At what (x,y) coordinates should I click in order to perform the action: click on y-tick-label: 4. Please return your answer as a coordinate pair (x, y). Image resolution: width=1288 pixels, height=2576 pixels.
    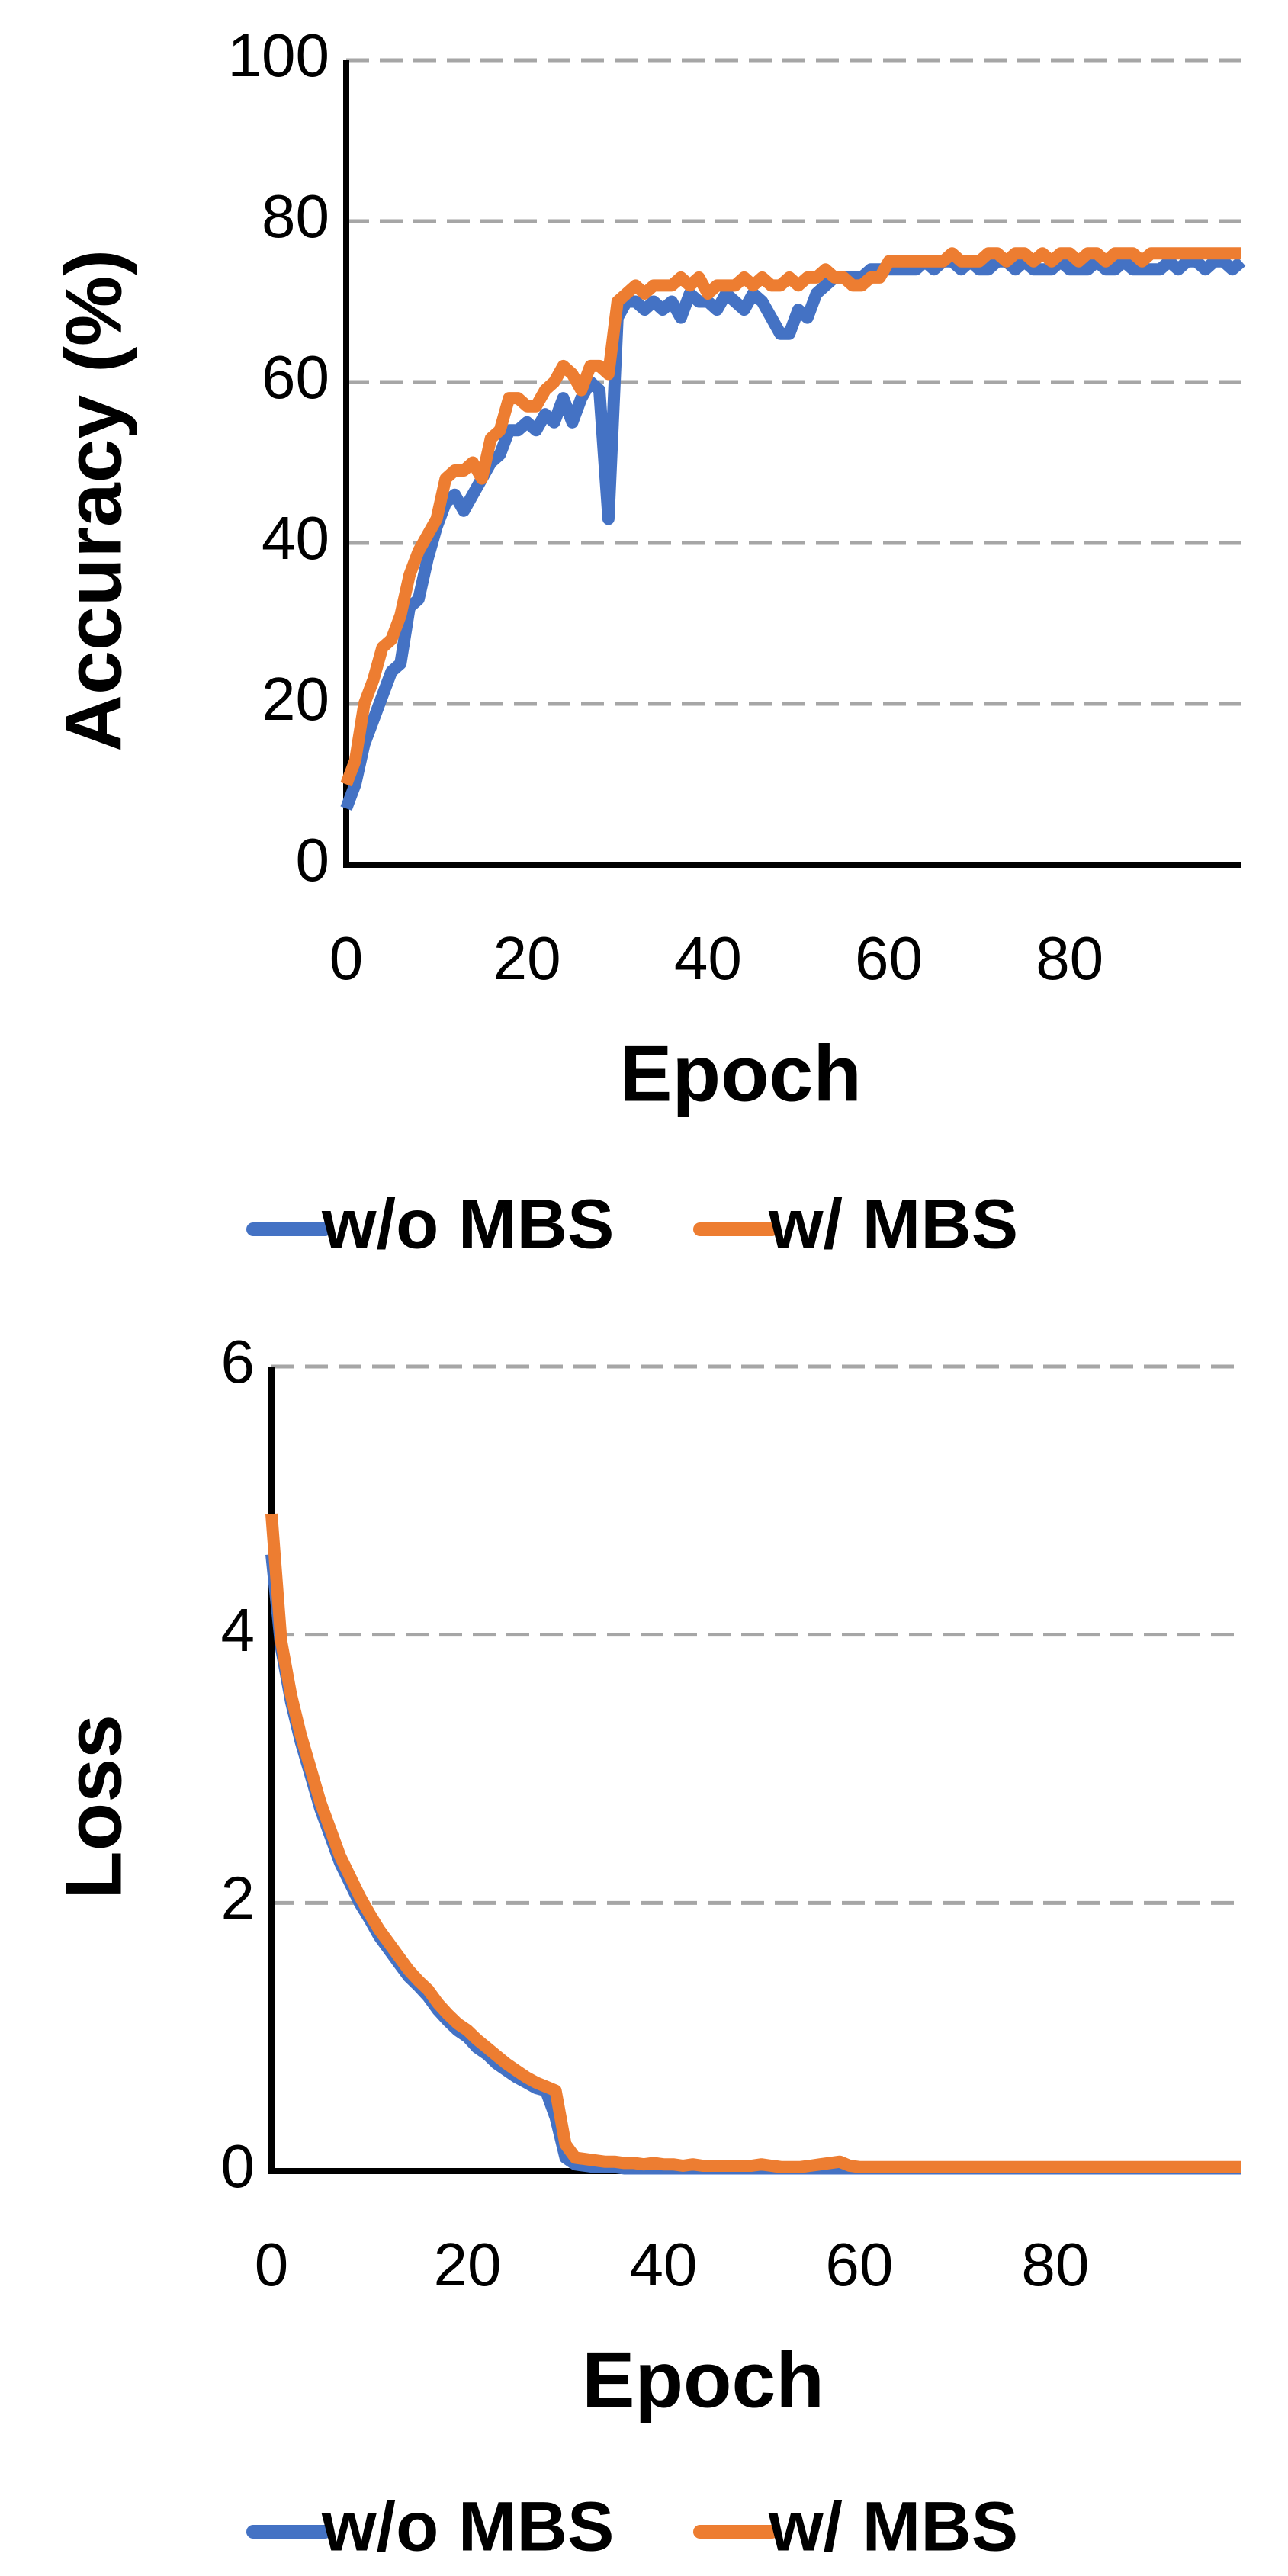
    Looking at the image, I should click on (238, 1630).